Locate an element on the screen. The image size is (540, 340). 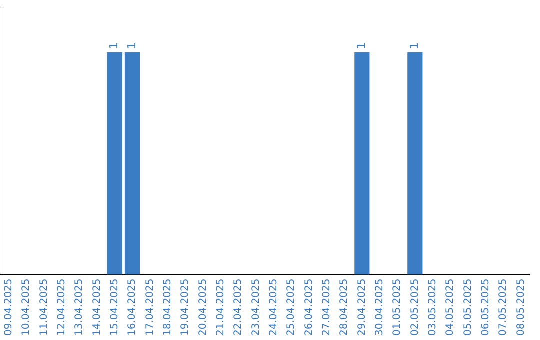
x-tick-label: 28.04.2025 is located at coordinates (344, 307).